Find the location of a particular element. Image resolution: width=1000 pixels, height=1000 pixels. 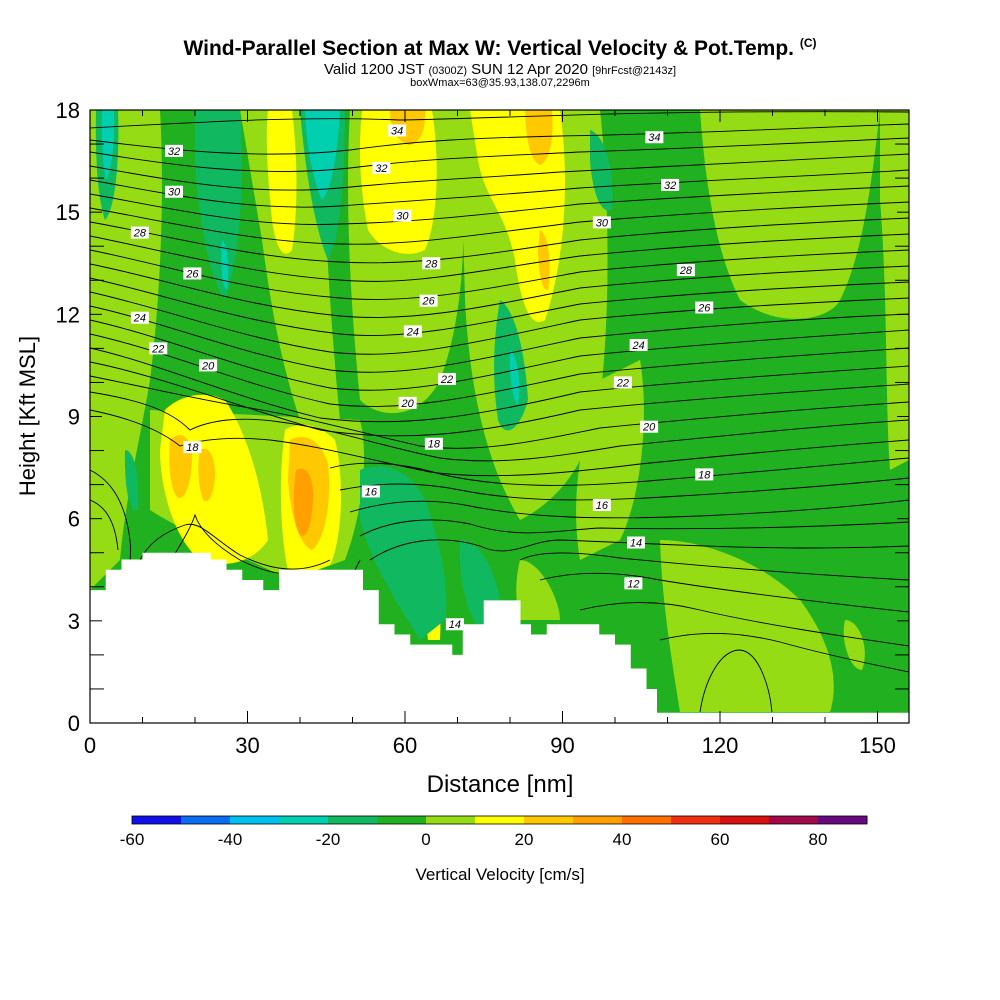

contour-label: 16 is located at coordinates (370, 491).